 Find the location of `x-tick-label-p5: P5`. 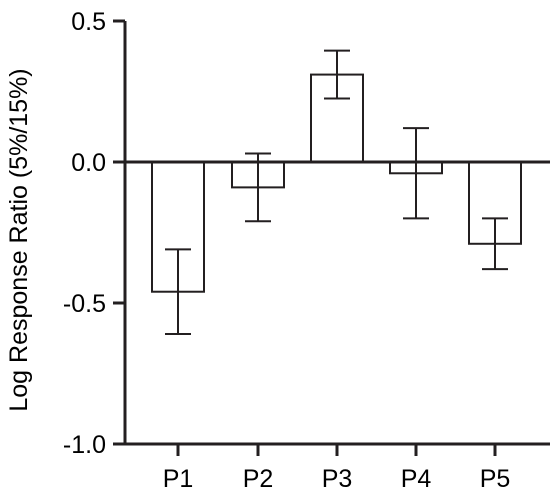

x-tick-label-p5: P5 is located at coordinates (495, 479).